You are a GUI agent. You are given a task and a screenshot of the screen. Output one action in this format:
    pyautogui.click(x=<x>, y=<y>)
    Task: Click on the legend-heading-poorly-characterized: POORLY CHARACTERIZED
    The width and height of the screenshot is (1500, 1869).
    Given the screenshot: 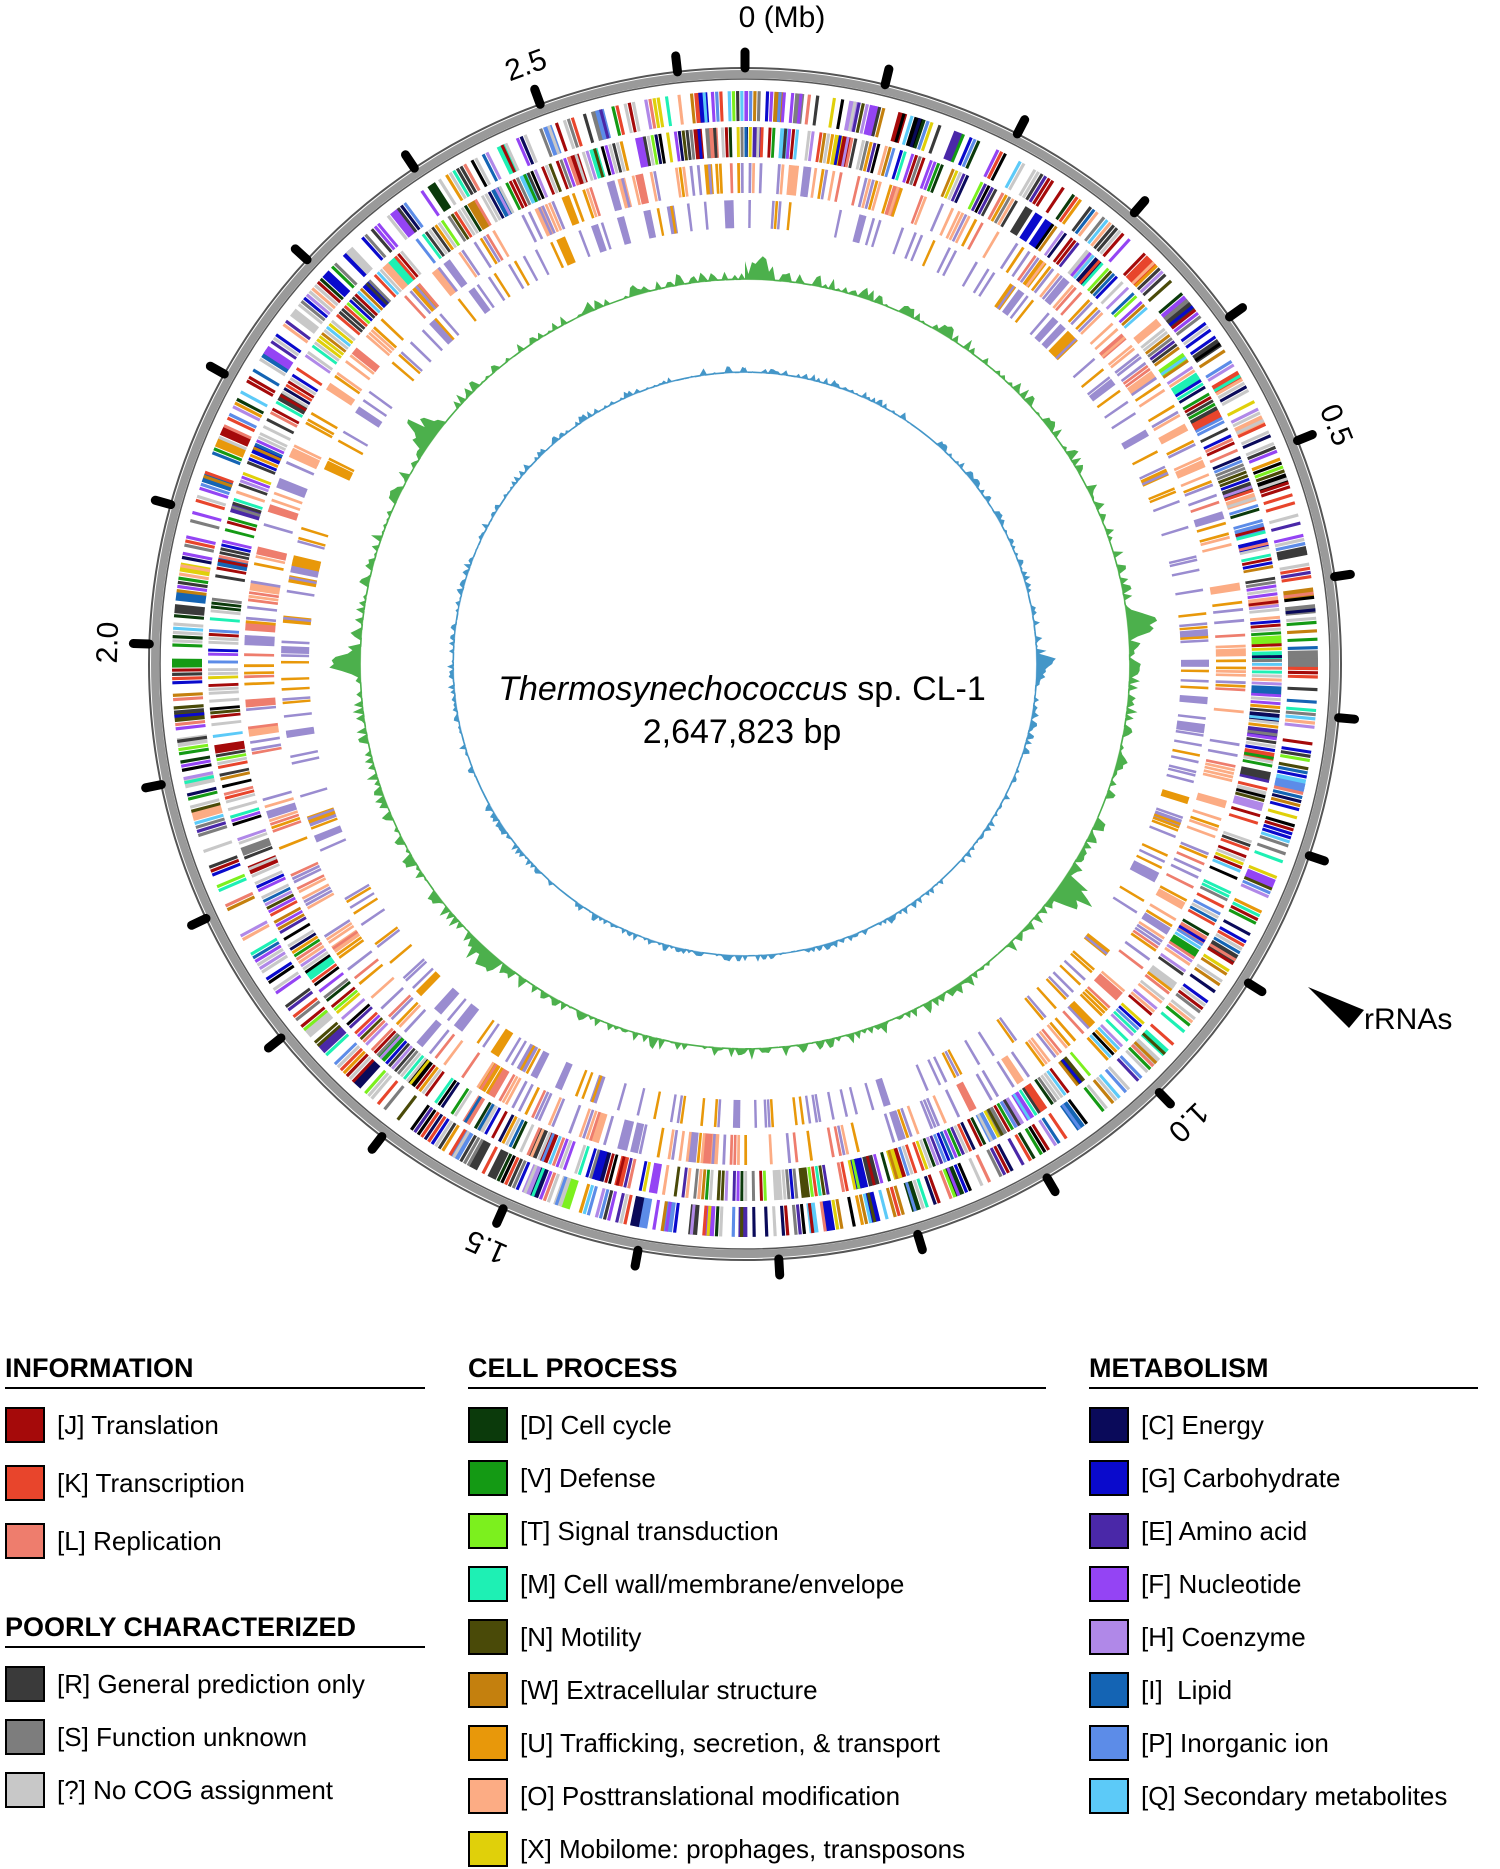 What is the action you would take?
    pyautogui.click(x=215, y=1630)
    